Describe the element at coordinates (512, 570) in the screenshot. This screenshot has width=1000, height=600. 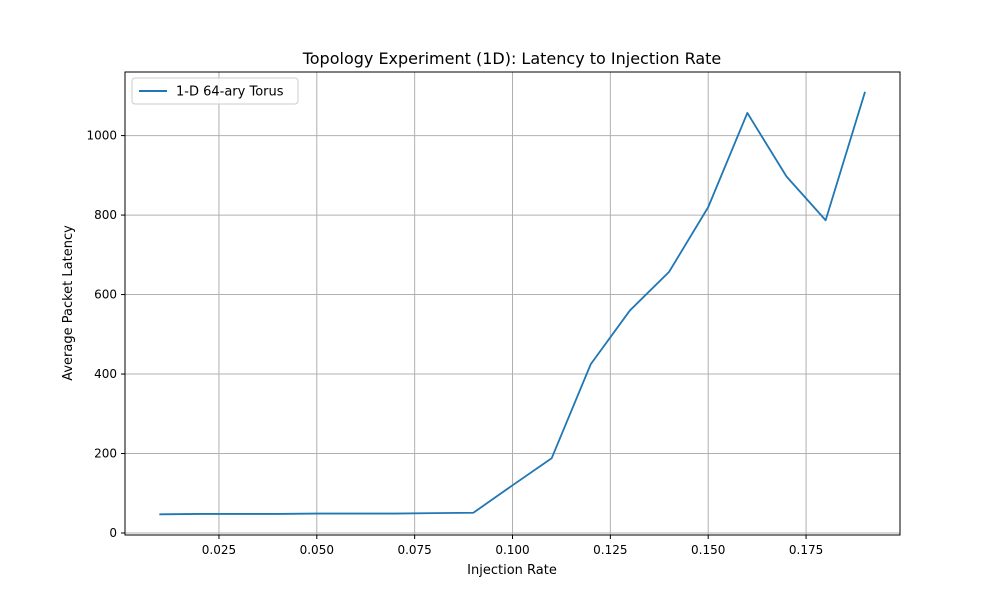
I see `x-axis-label: Injection Rate` at that location.